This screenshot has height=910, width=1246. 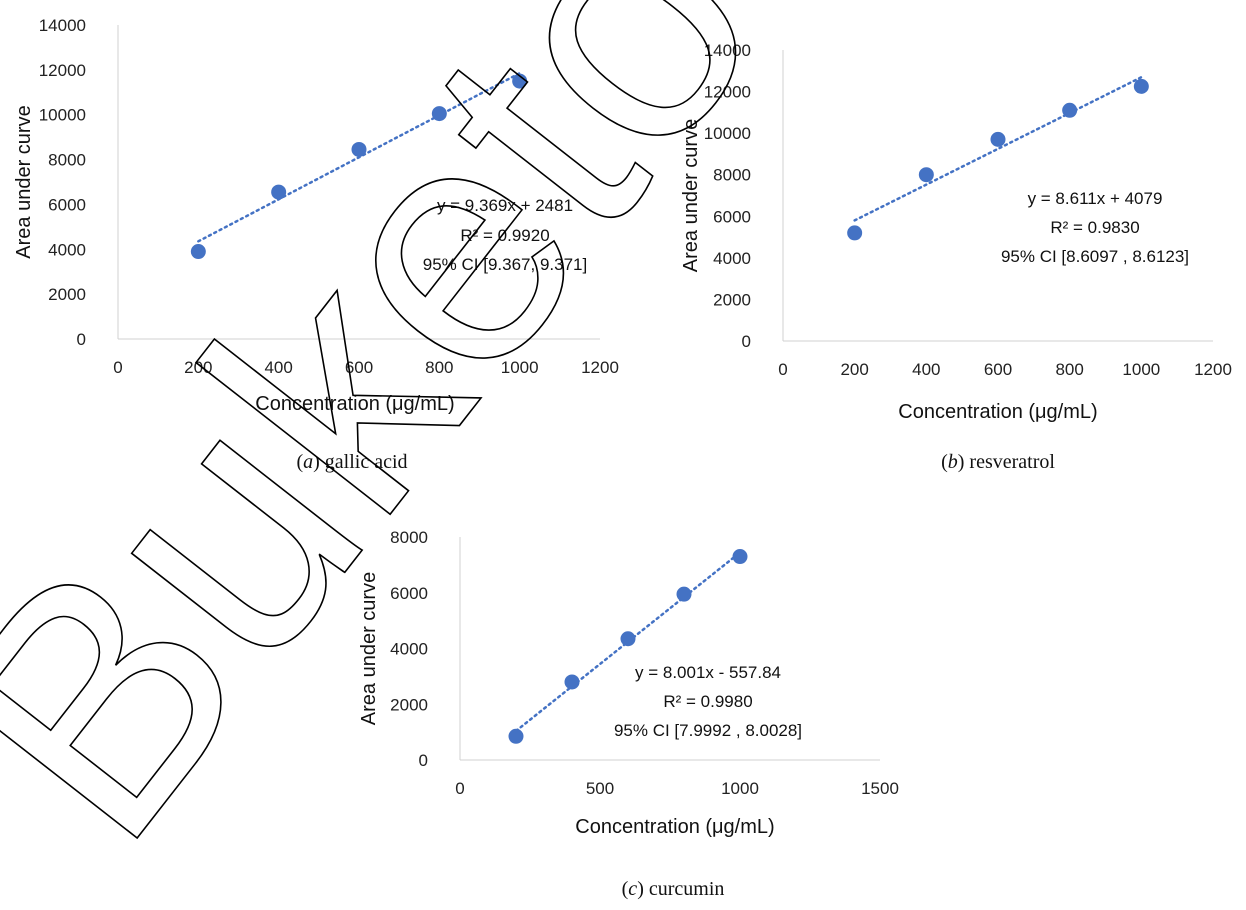 I want to click on regression-annotation: R² = 0.9920, so click(x=504, y=235).